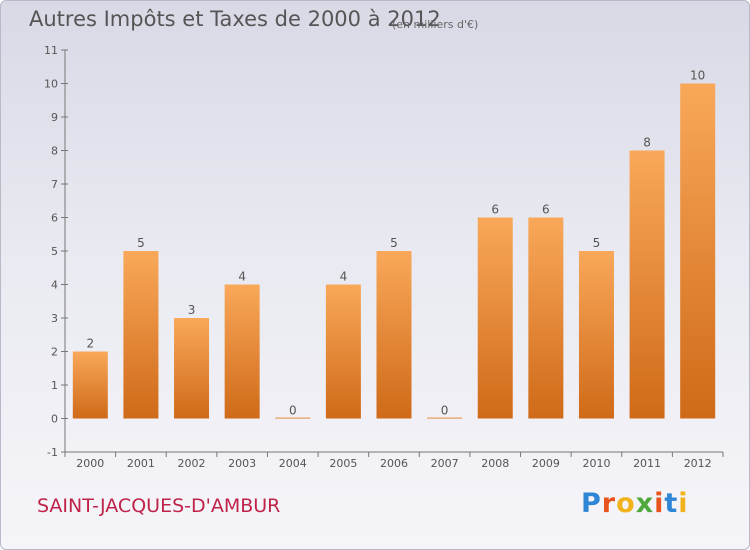 The height and width of the screenshot is (550, 750). Describe the element at coordinates (54, 251) in the screenshot. I see `y-tick-label: 5` at that location.